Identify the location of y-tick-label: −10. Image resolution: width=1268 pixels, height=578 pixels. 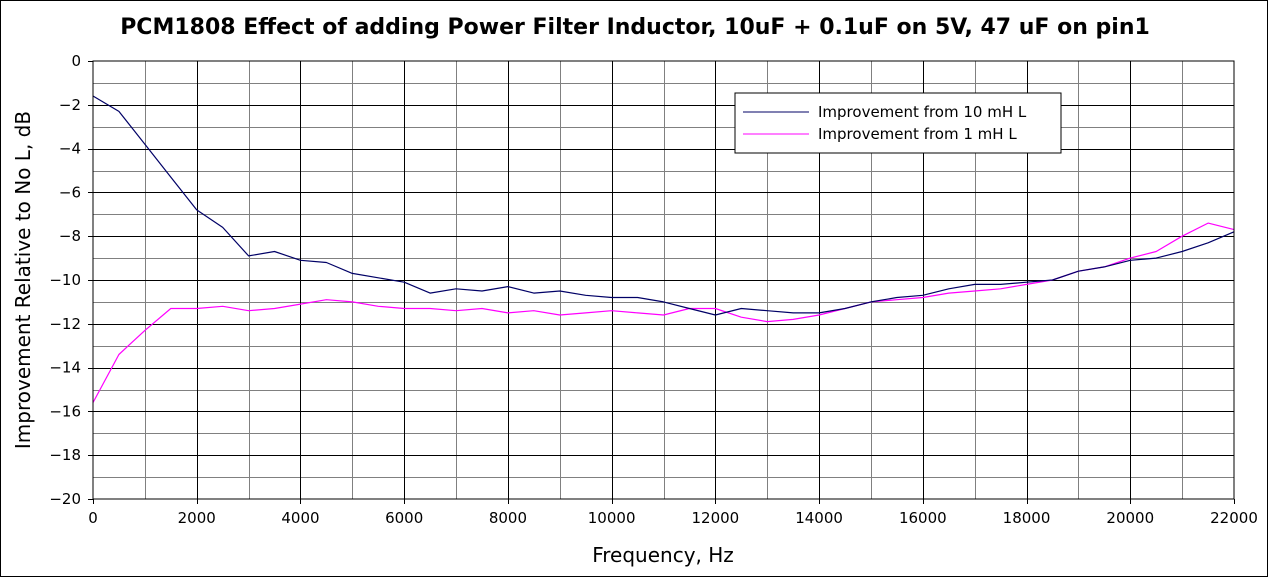
(65, 280).